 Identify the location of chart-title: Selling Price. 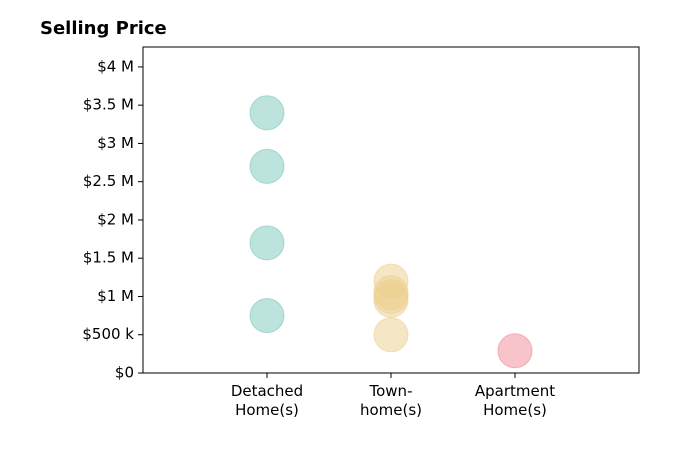
(103, 28).